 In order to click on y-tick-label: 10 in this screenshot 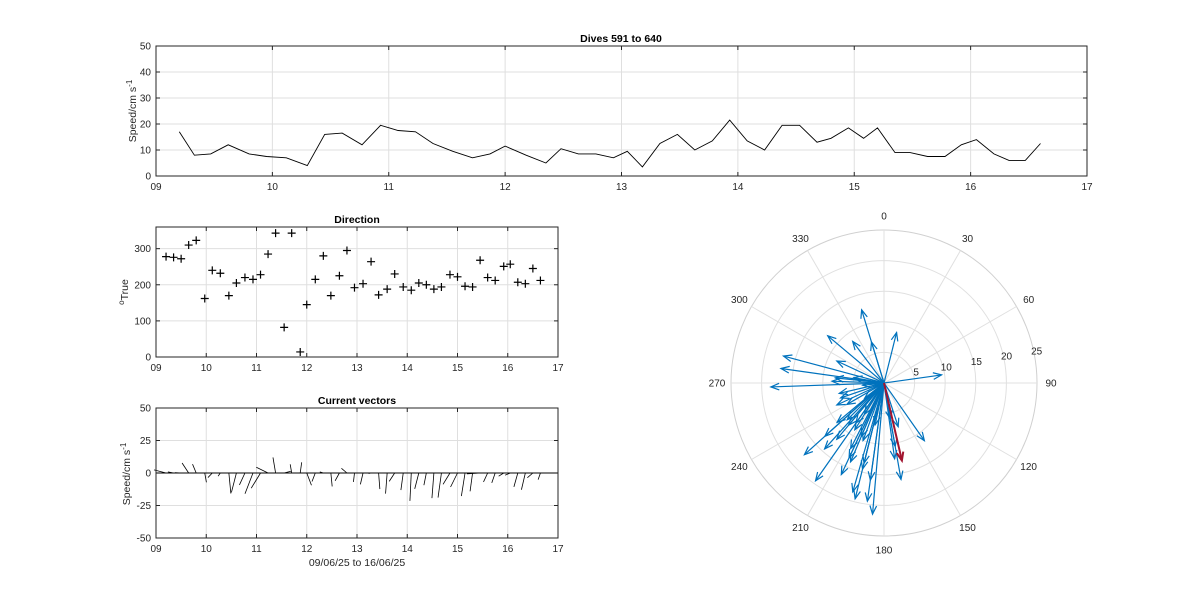, I will do `click(146, 151)`.